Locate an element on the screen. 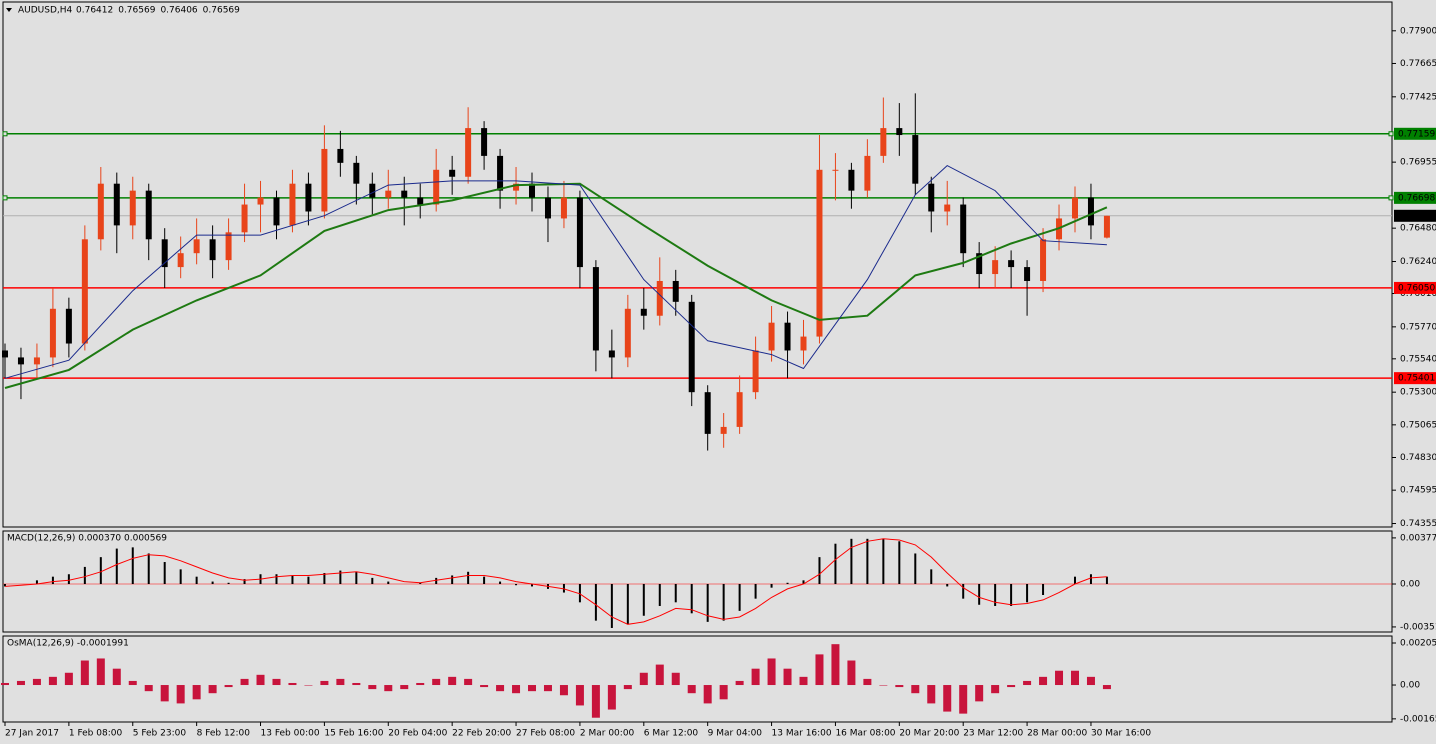  x-tick-label: 15 Feb 16:00 is located at coordinates (353, 734).